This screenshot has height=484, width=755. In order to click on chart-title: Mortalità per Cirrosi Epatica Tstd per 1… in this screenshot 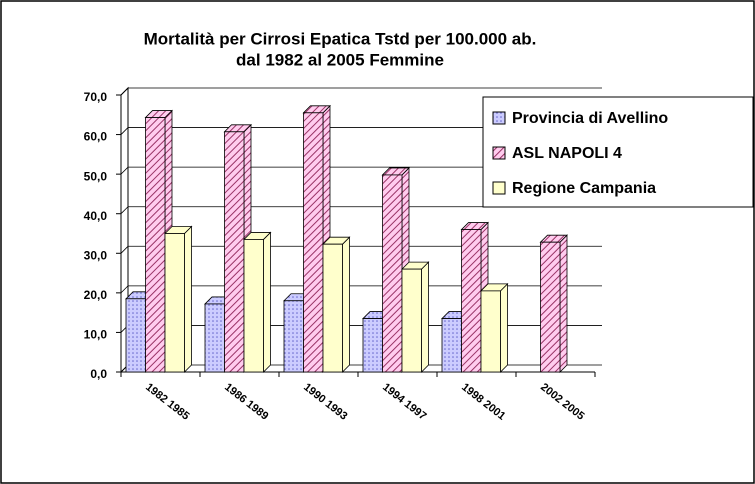, I will do `click(340, 38)`.